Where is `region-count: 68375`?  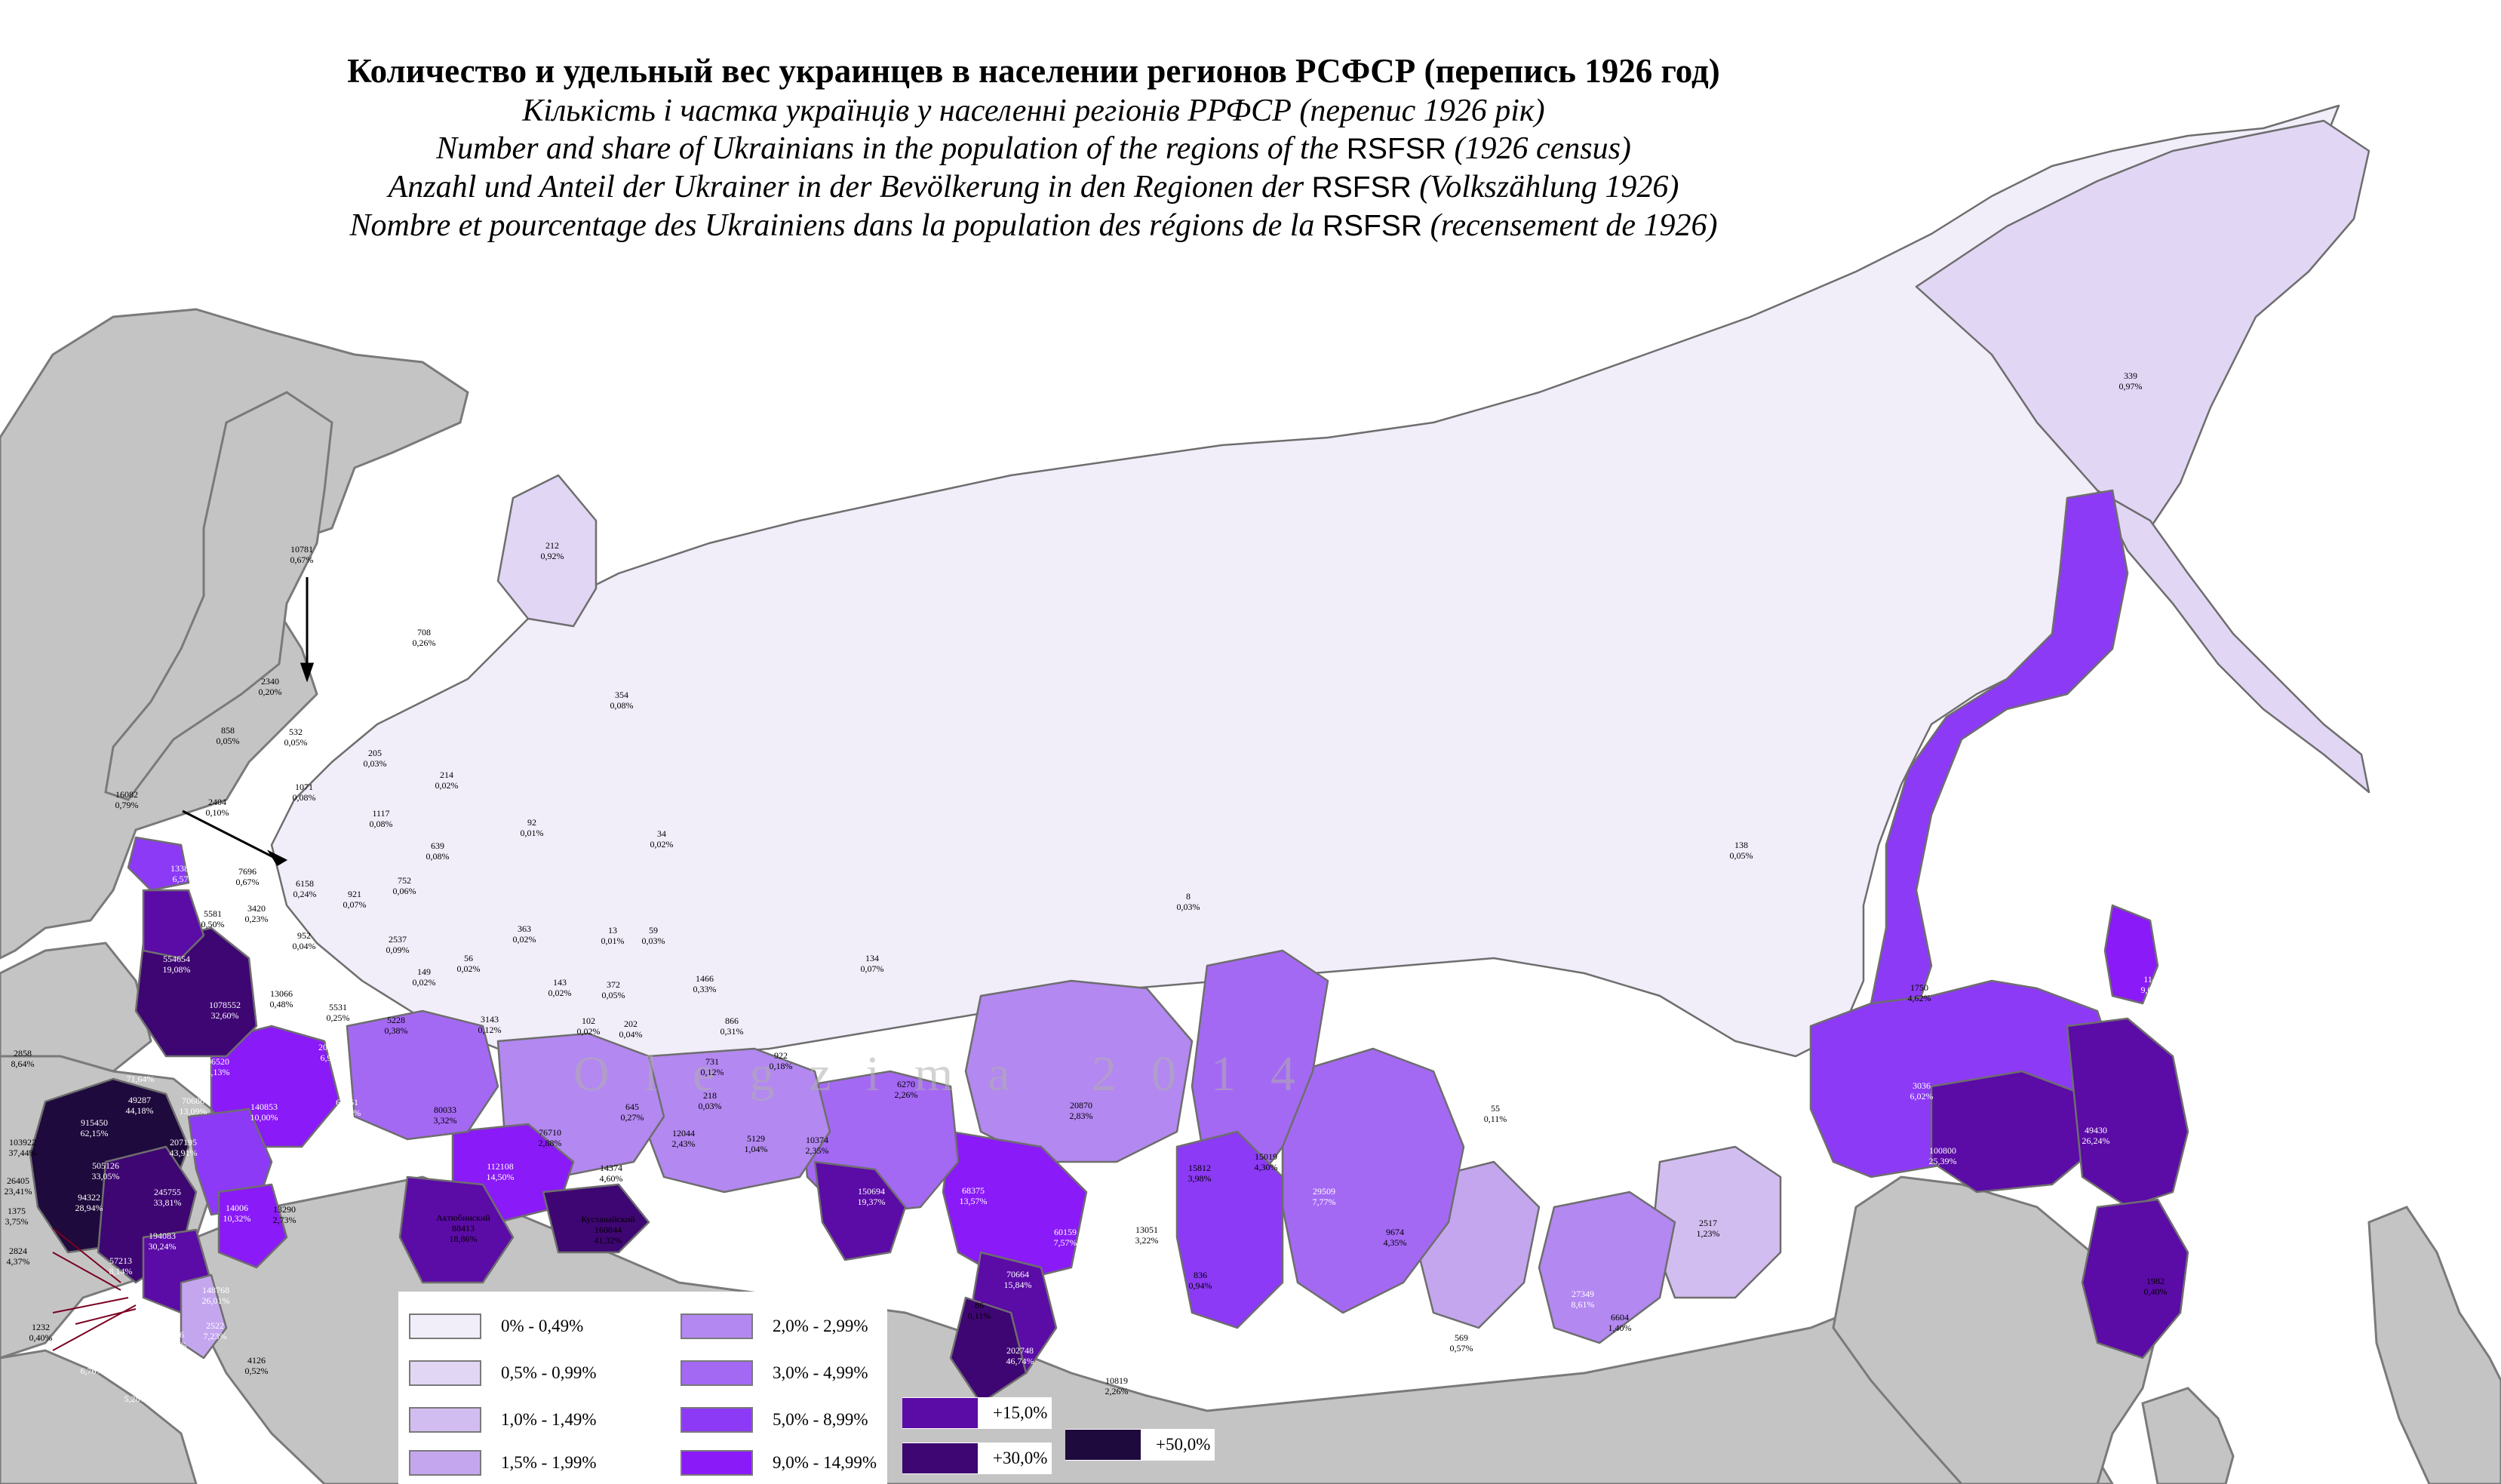
region-count: 68375 is located at coordinates (974, 1190).